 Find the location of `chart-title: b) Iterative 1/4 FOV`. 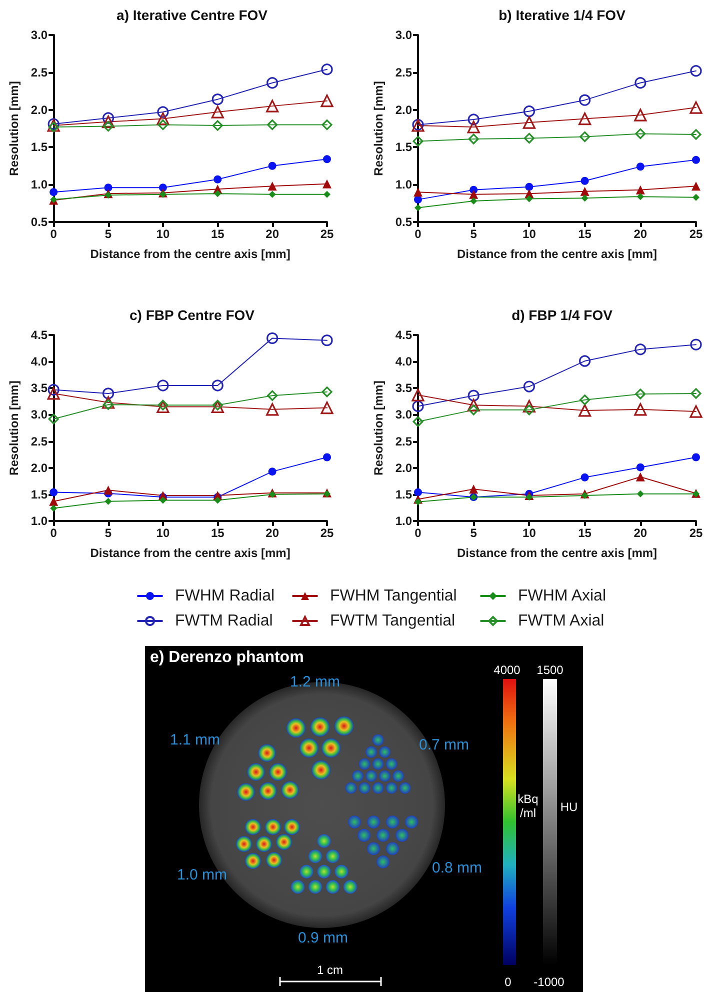

chart-title: b) Iterative 1/4 FOV is located at coordinates (562, 15).